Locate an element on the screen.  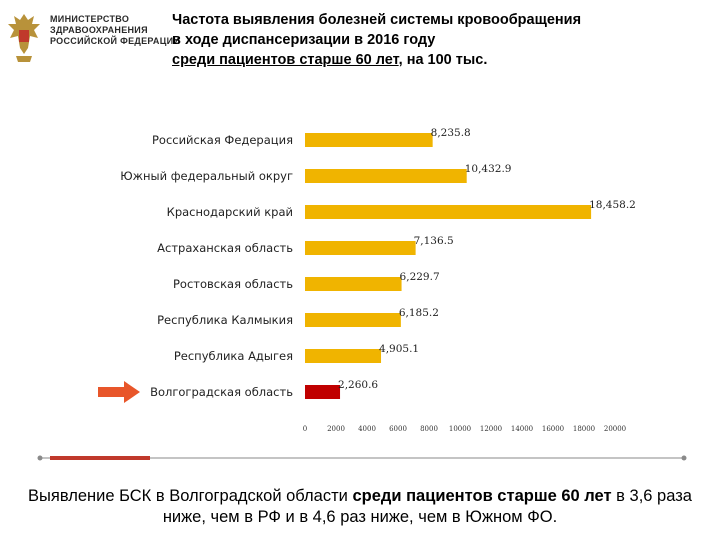
category-label-0: Российская Федерация is located at coordinates (222, 140).